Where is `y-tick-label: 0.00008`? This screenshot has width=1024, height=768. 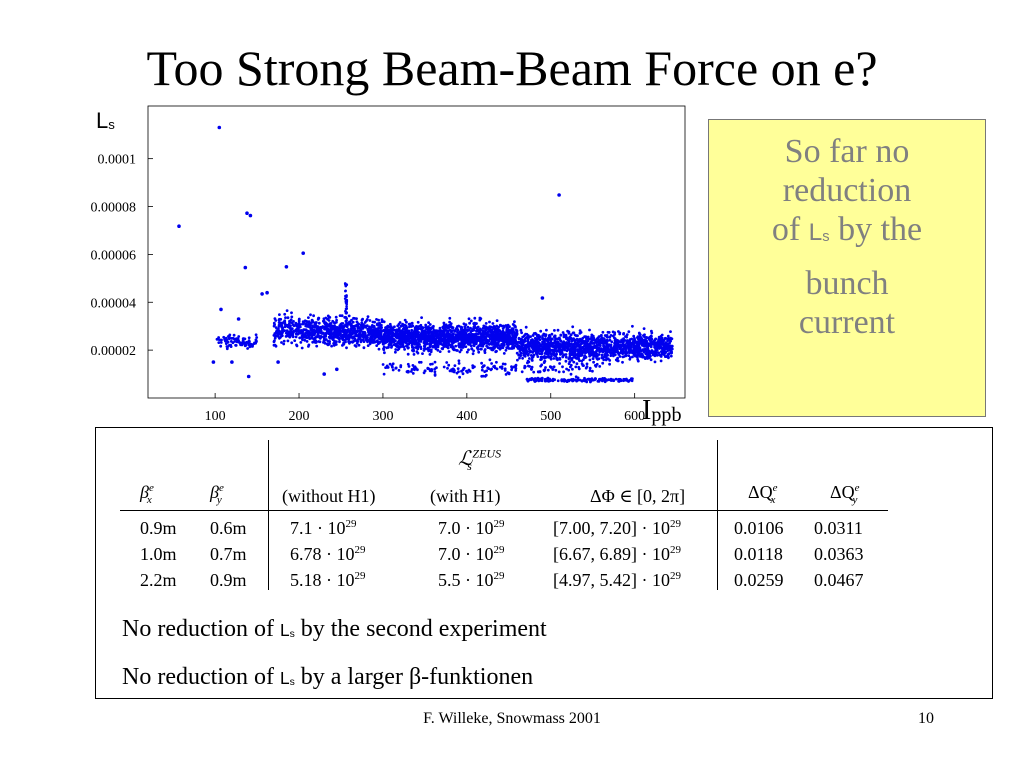
y-tick-label: 0.00008 is located at coordinates (114, 208).